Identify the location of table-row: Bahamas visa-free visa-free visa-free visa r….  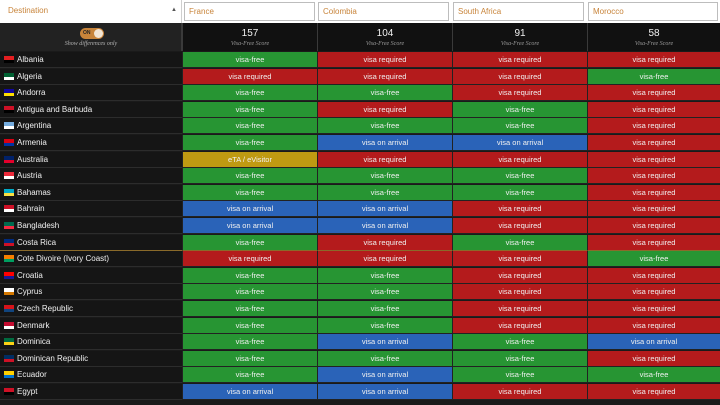
(360, 192).